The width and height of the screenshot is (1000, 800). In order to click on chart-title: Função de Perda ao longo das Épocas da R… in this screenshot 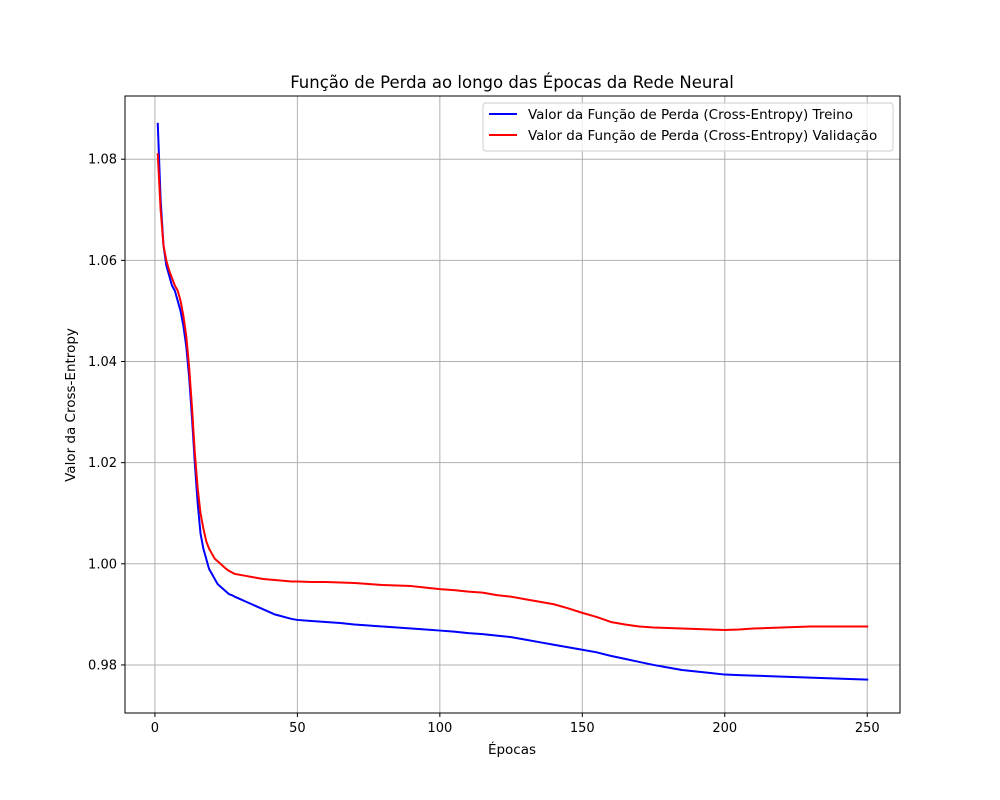, I will do `click(512, 82)`.